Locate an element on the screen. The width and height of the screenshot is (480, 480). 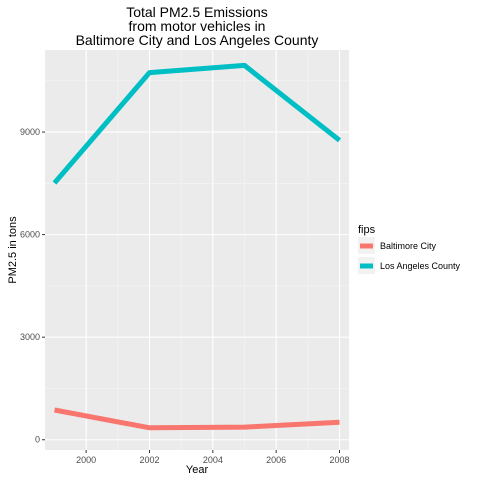
y-tick-label: 0 is located at coordinates (37, 440).